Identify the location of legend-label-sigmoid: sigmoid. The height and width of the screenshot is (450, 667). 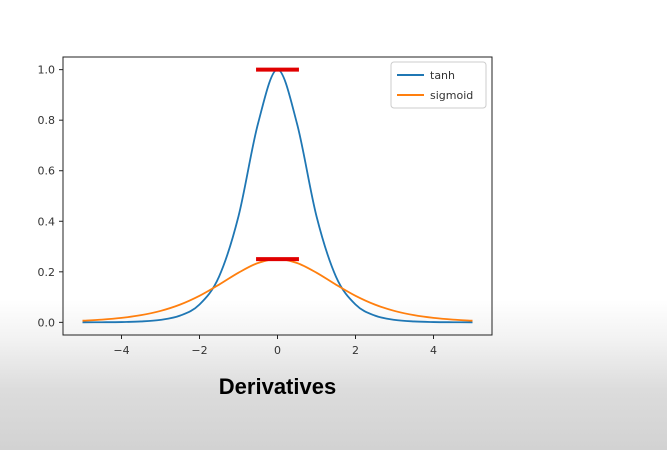
(451, 95).